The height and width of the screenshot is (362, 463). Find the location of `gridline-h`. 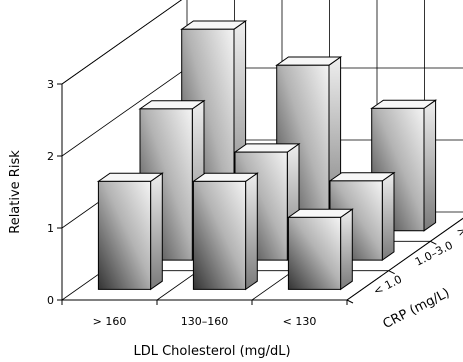

gridline-h is located at coordinates (122, 42).